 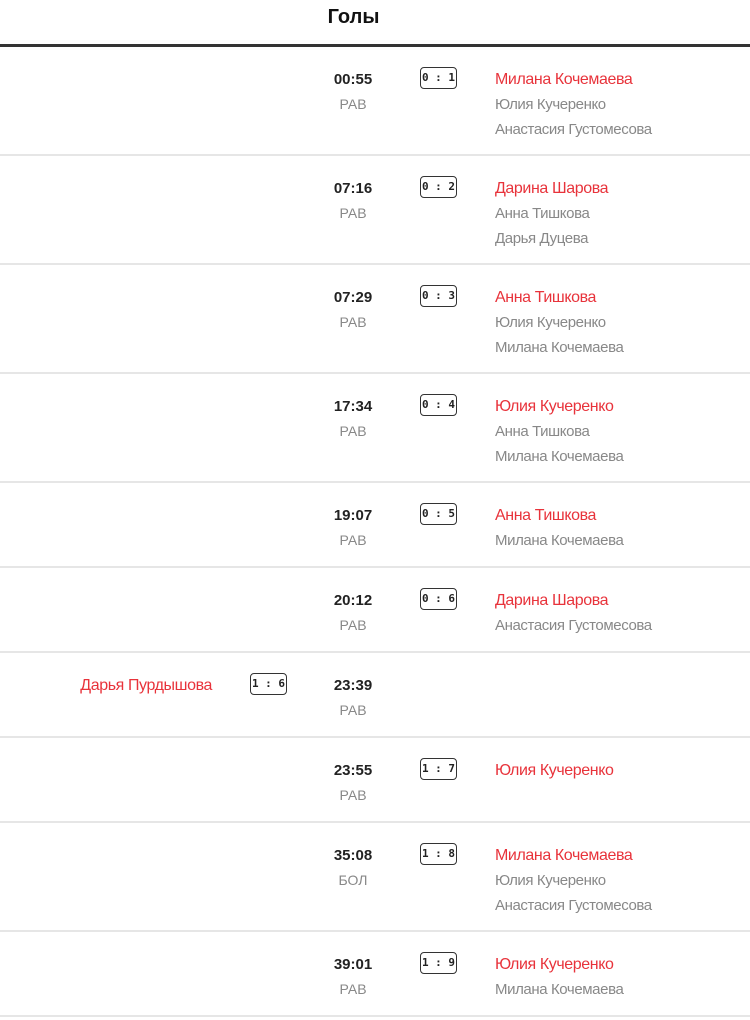 I want to click on goal-time: 23:39, so click(x=353, y=685).